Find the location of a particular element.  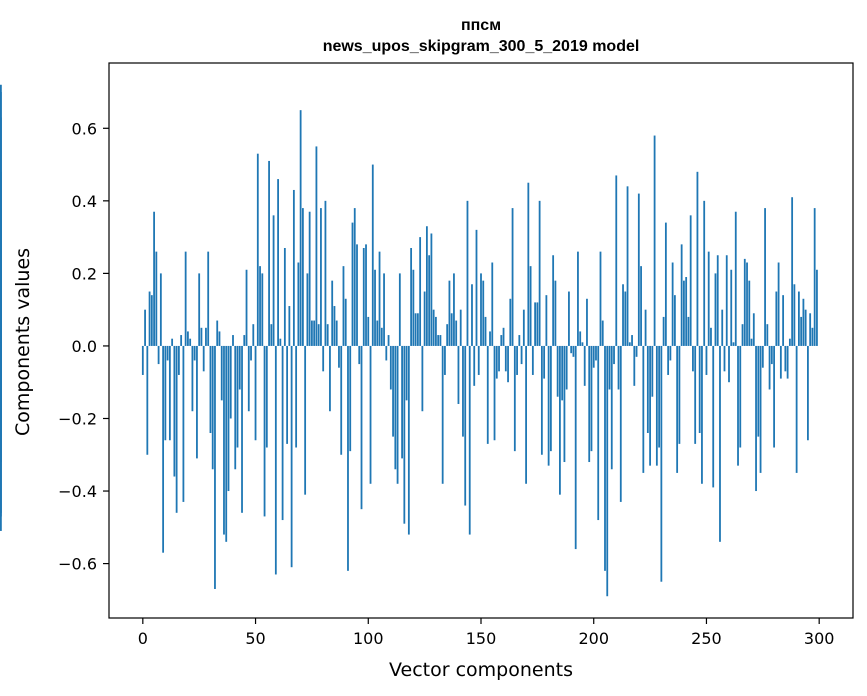

chart-title-line-2: news_upos_skipgram_300_5_2019 model is located at coordinates (481, 46).